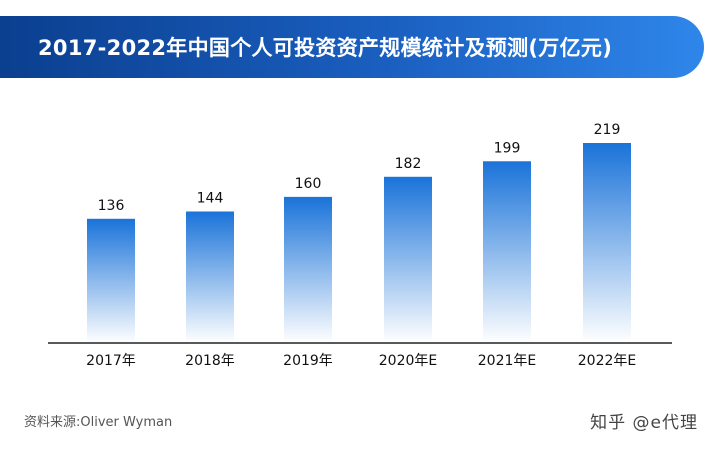 Image resolution: width=720 pixels, height=451 pixels. I want to click on value-label: 182, so click(408, 164).